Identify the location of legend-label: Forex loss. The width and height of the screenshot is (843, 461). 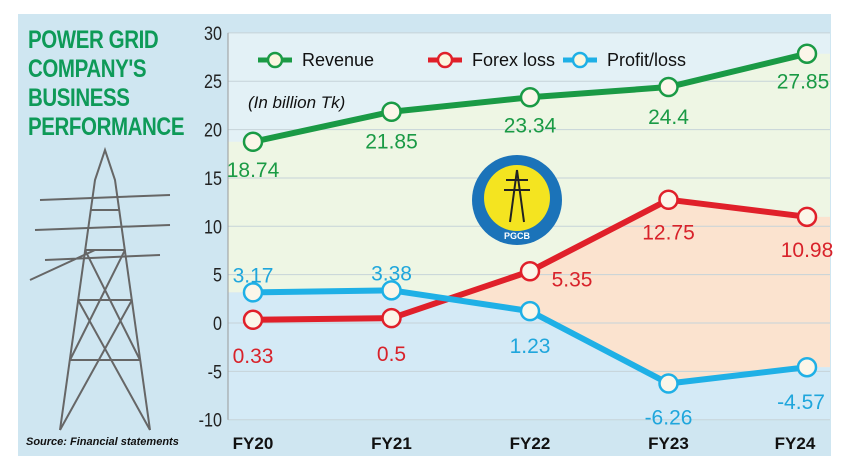
(513, 60).